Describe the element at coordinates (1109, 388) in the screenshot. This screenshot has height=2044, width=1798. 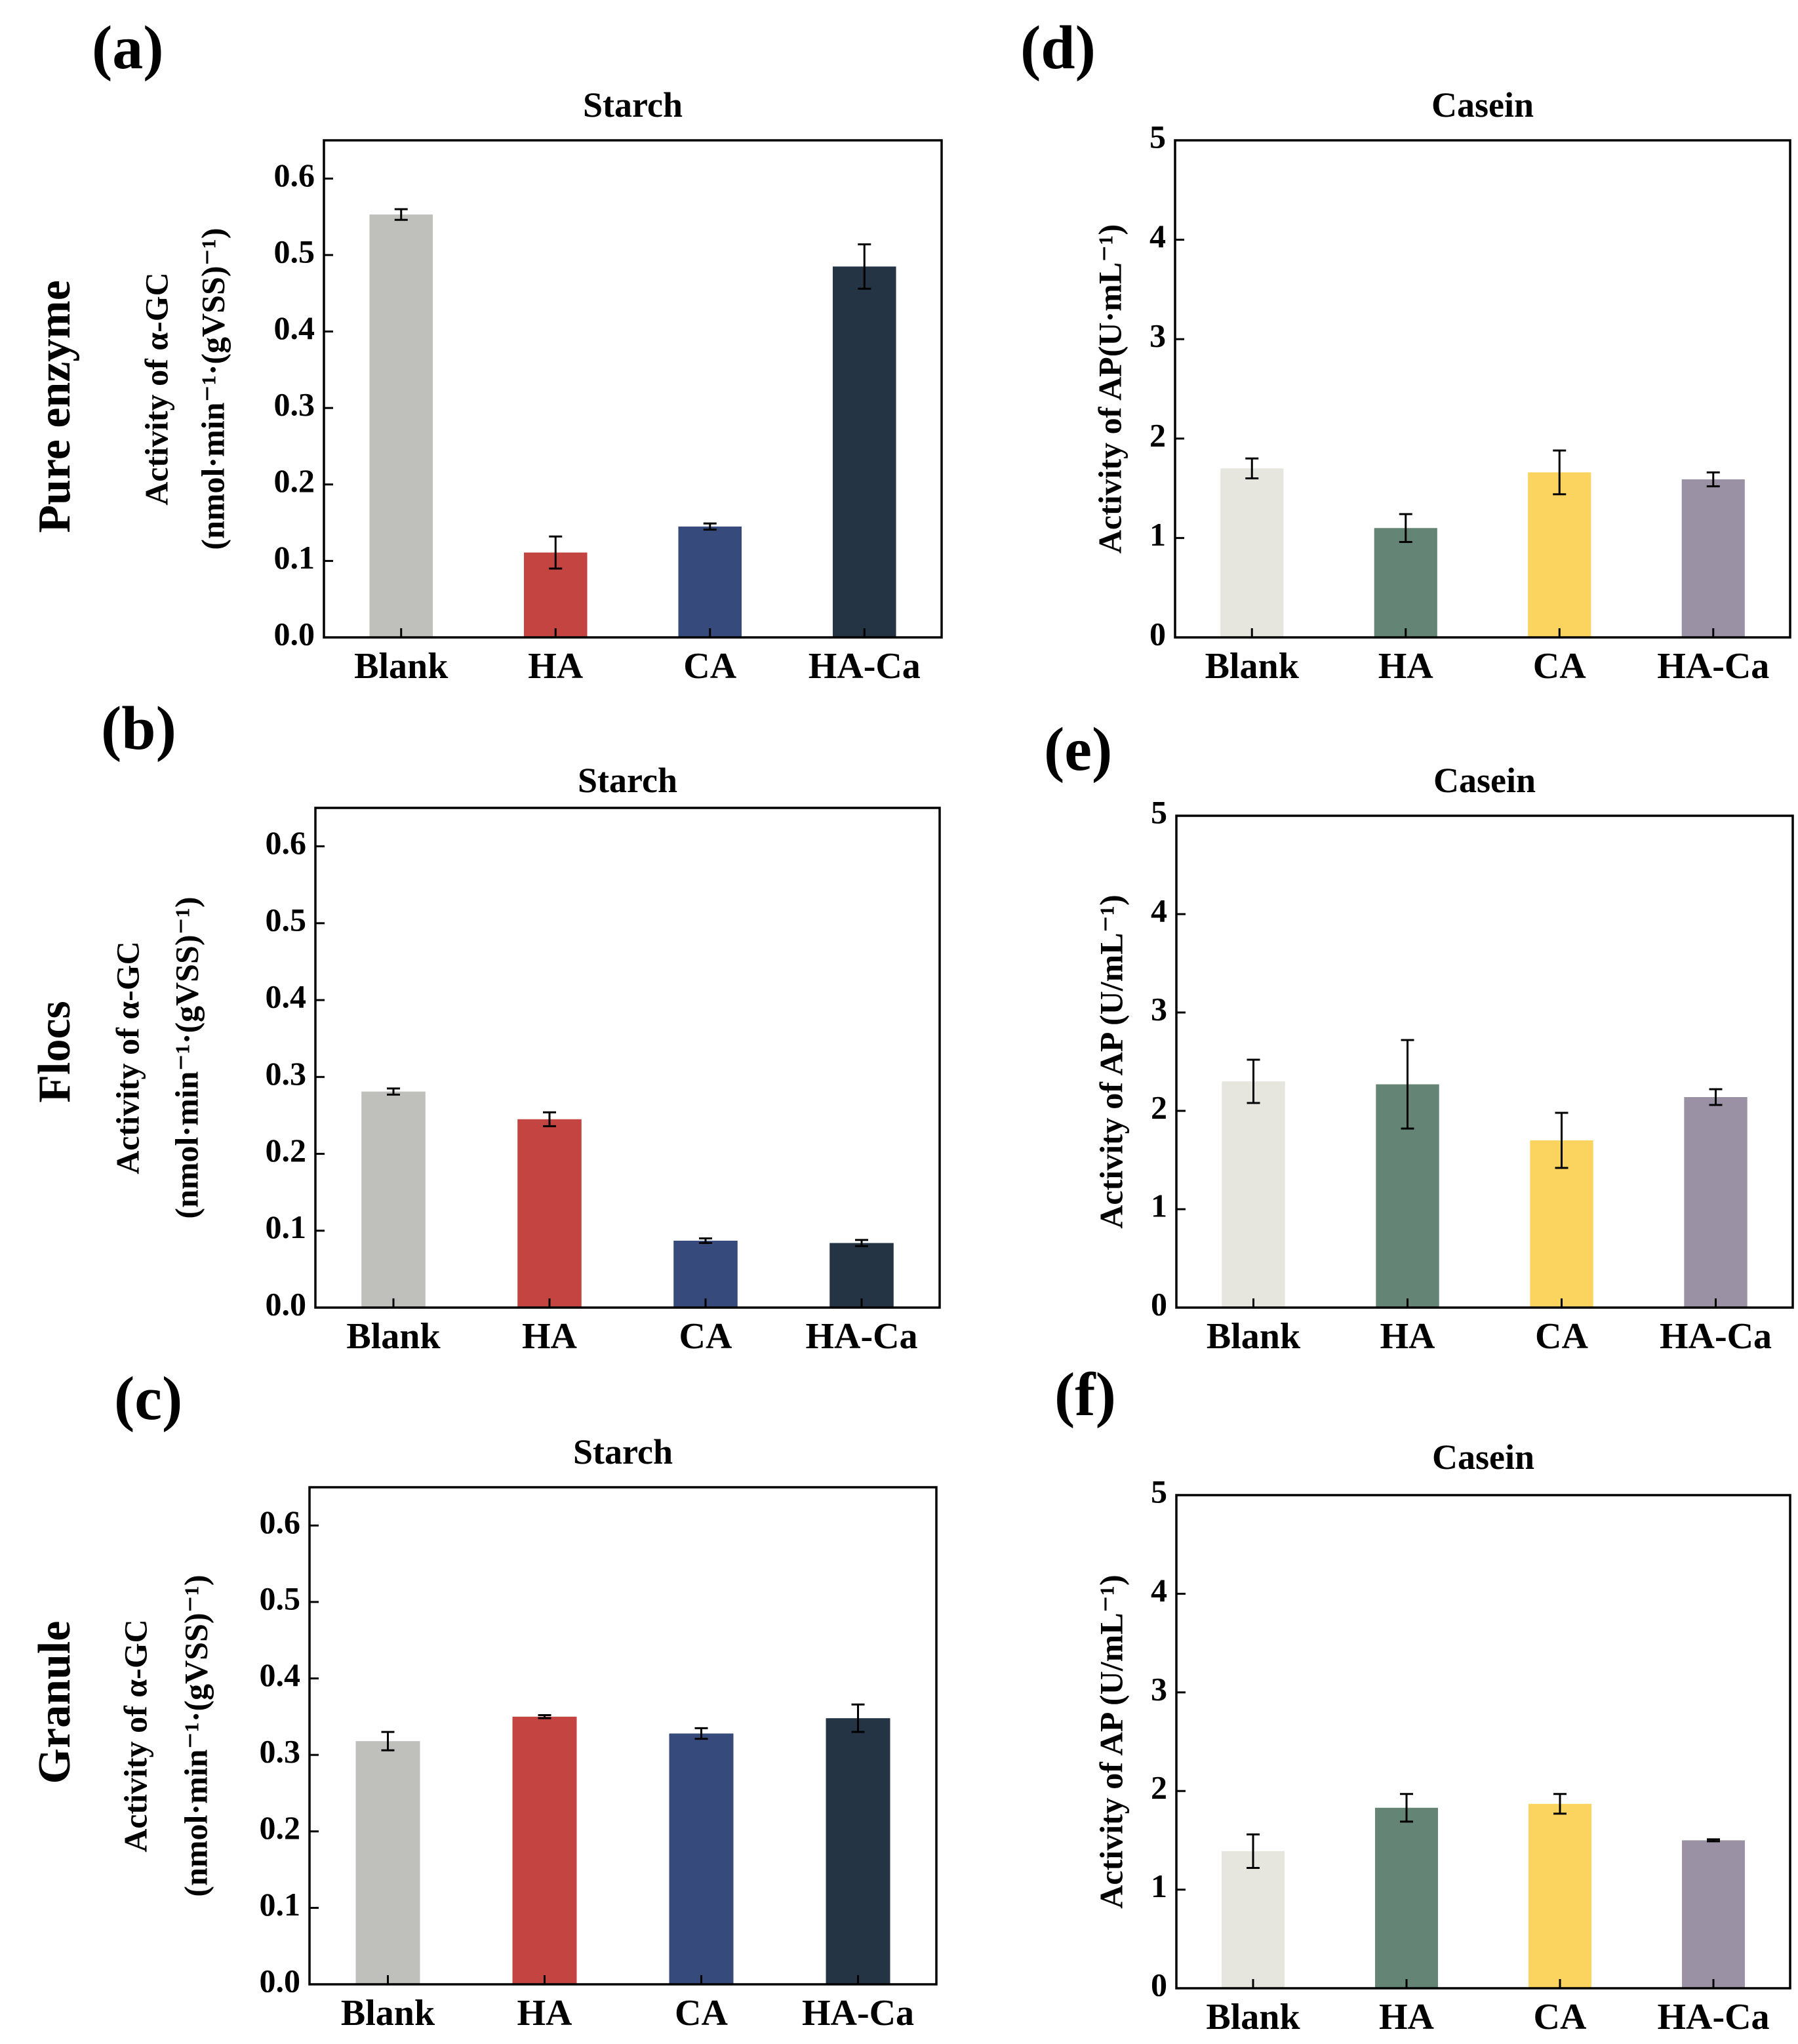
I see `y-axis-label: Activity of AP(U·mL⁻¹)` at that location.